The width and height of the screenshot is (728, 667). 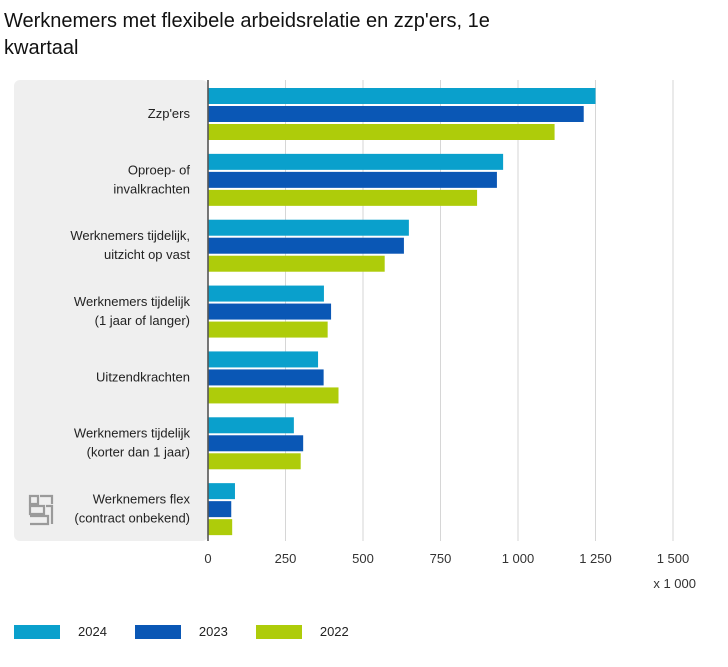 I want to click on category-label: Werknemers tijdelijk (1 jaar of langer), so click(x=132, y=311).